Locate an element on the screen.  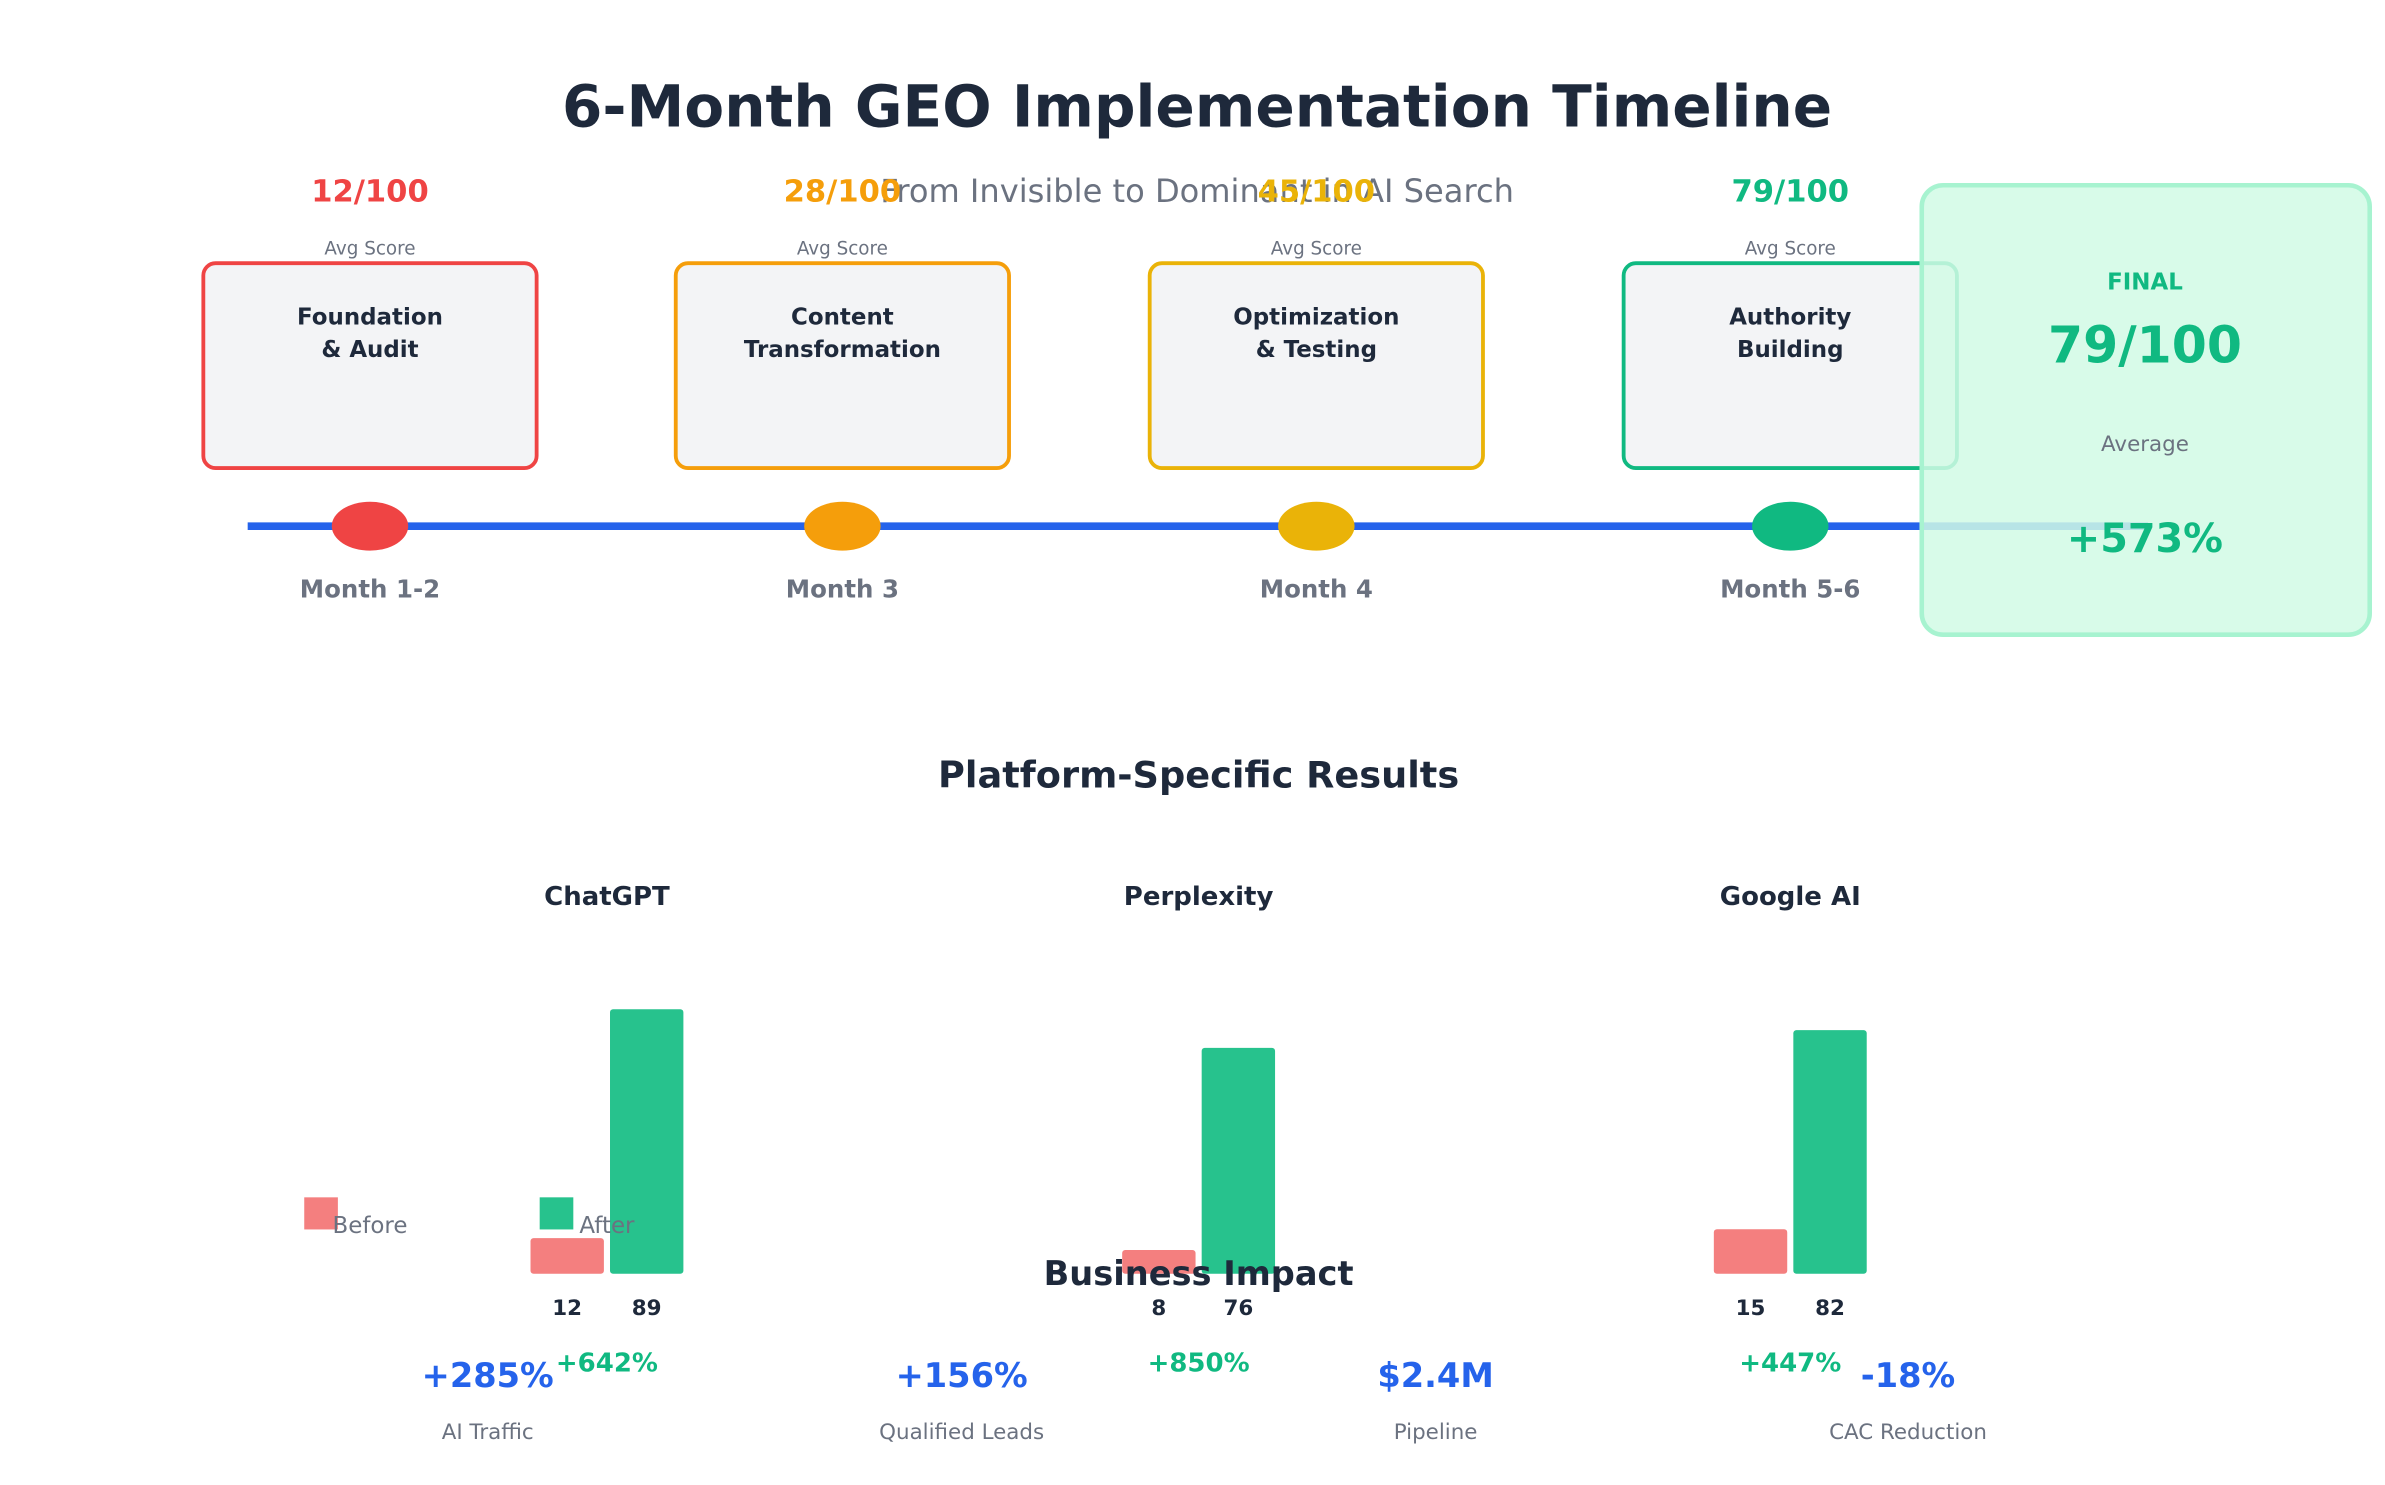
impact-label: CAC Reduction is located at coordinates (1908, 1432).